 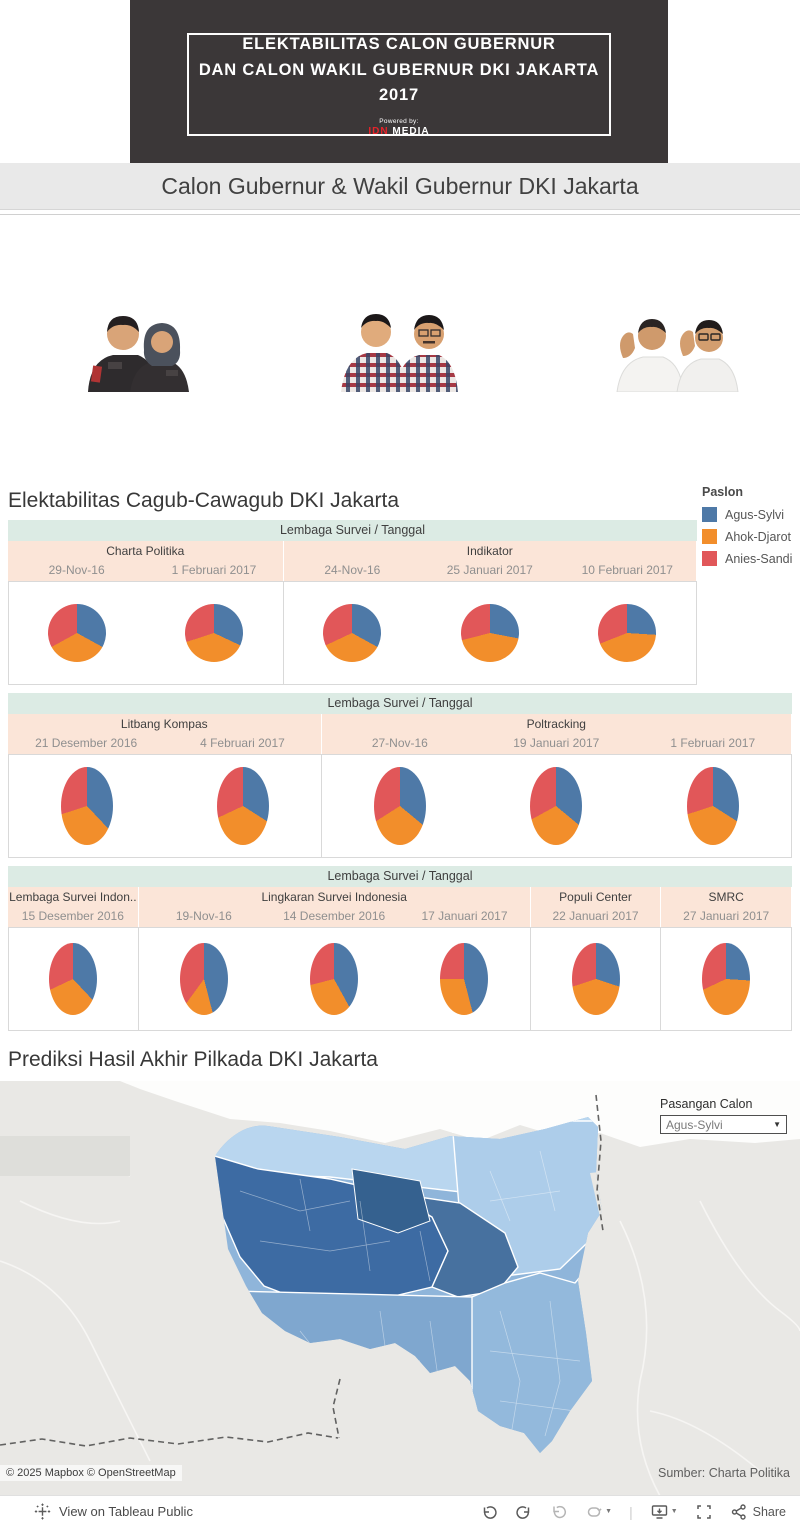 What do you see at coordinates (659, 1511) in the screenshot?
I see `download-icon` at bounding box center [659, 1511].